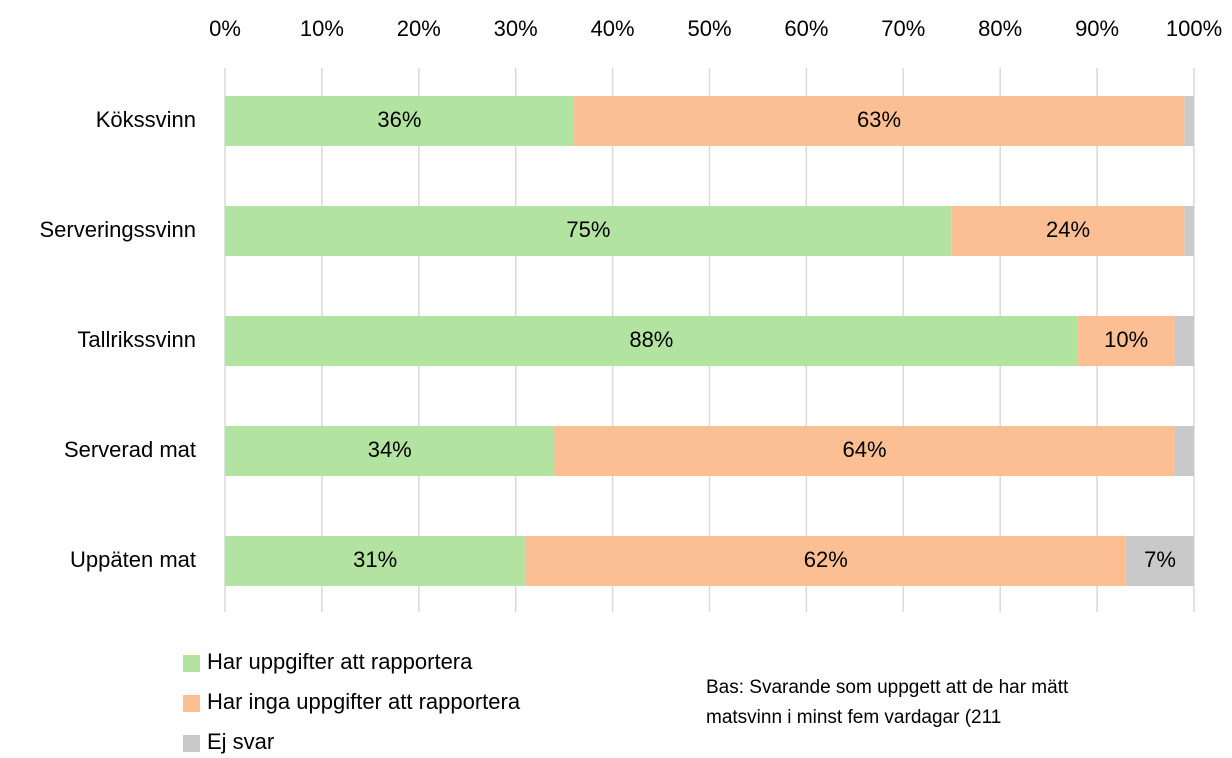 The width and height of the screenshot is (1232, 758). What do you see at coordinates (1194, 28) in the screenshot?
I see `x-tick-label: 100%` at bounding box center [1194, 28].